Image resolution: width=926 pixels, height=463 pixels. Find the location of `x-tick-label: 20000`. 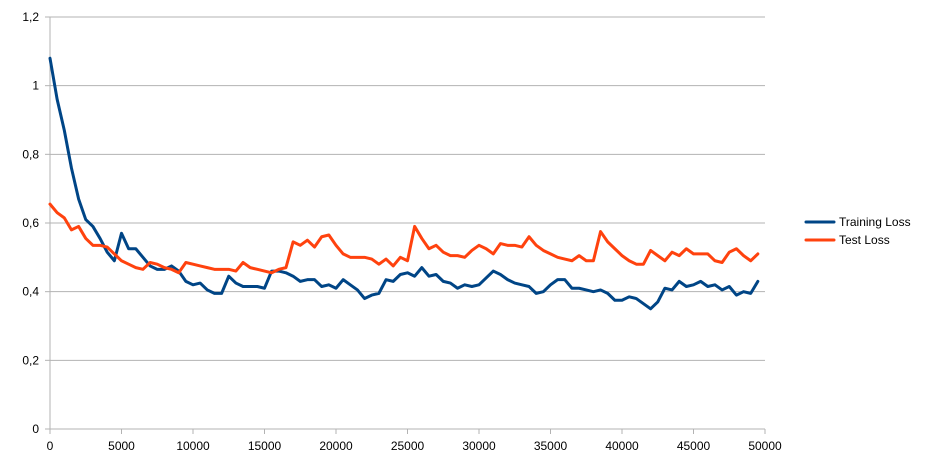

x-tick-label: 20000 is located at coordinates (336, 446).